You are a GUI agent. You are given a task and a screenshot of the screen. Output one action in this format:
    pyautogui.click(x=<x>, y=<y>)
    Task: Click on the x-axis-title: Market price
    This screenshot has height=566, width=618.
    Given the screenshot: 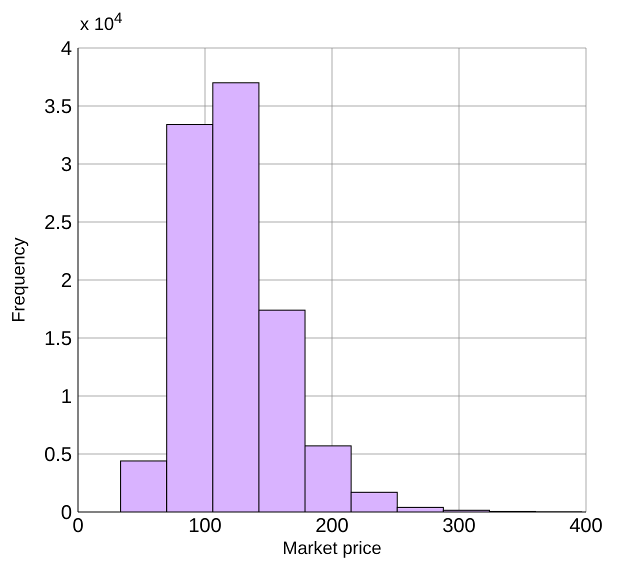 What is the action you would take?
    pyautogui.click(x=332, y=548)
    